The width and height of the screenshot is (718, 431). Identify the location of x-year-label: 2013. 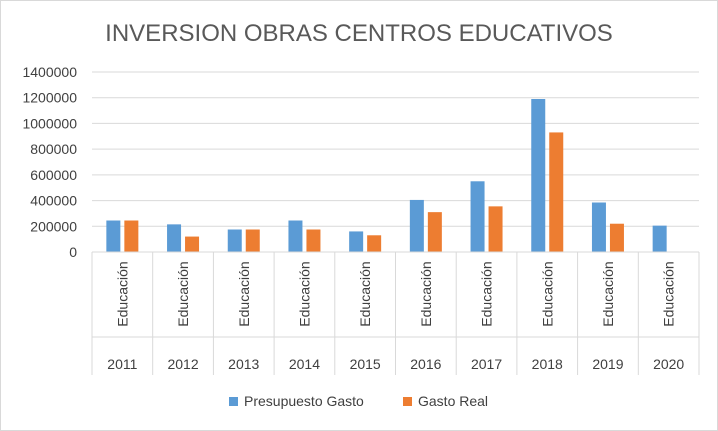
(243, 364).